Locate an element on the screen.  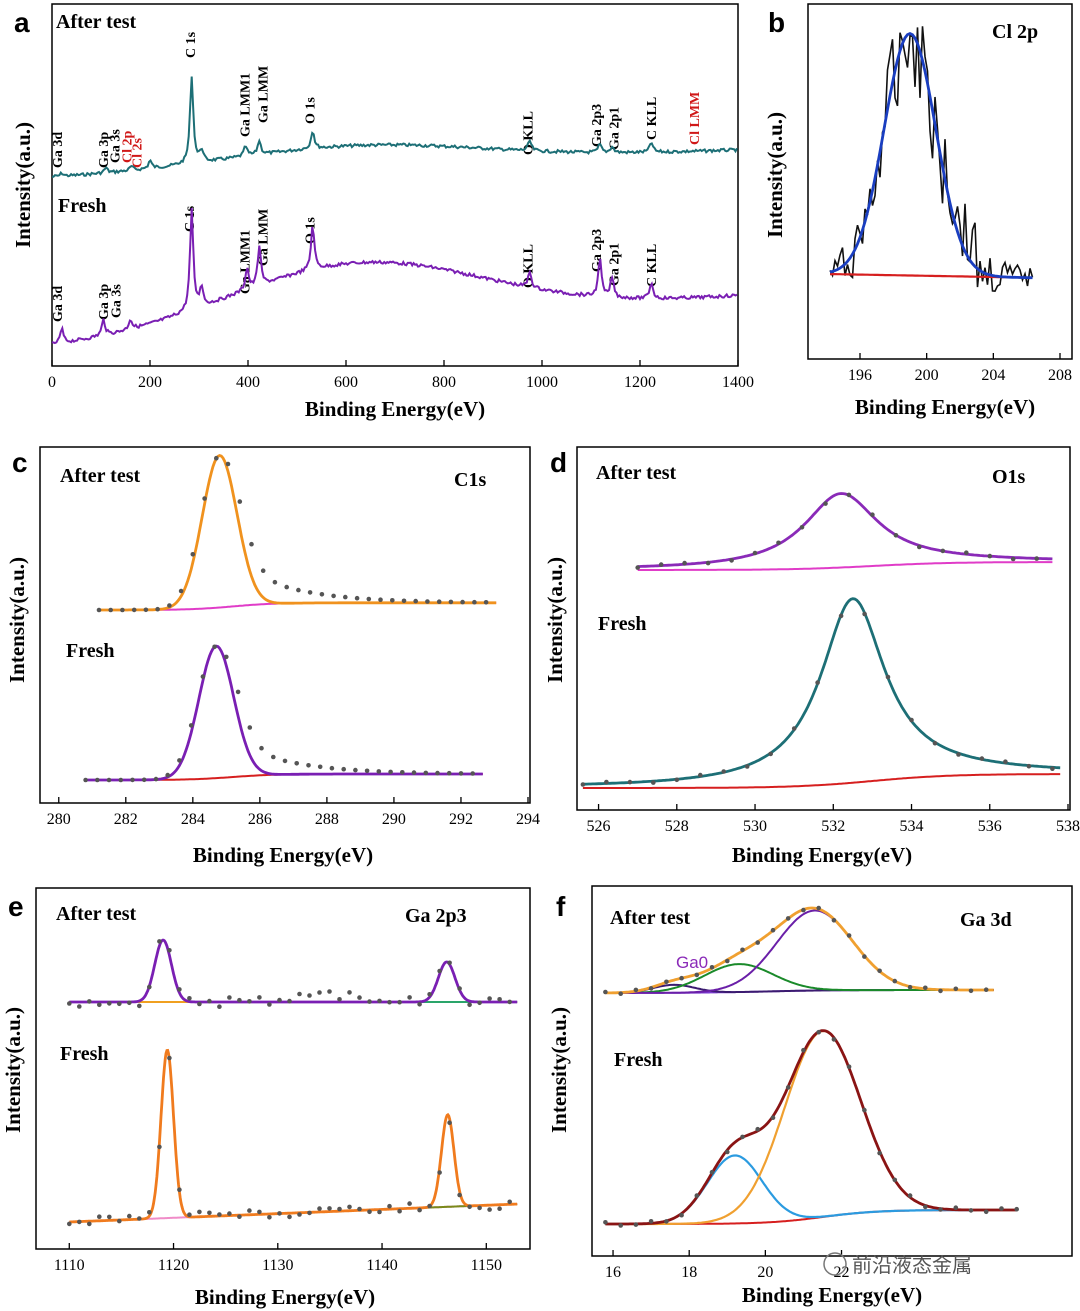
panel-b-tick-label: 208 is located at coordinates (1060, 375).